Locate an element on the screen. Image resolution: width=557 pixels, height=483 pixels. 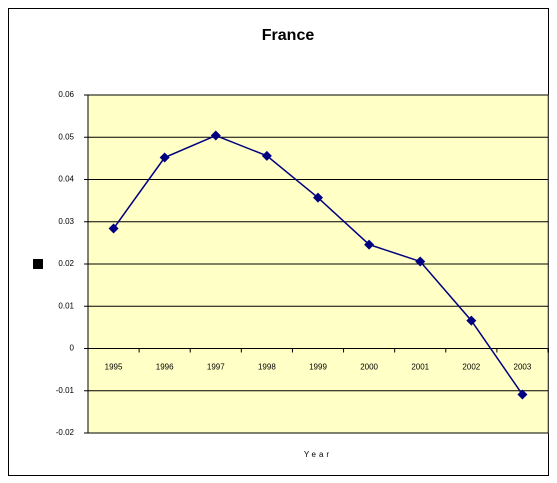
y-tick-label: 0.05 is located at coordinates (66, 136).